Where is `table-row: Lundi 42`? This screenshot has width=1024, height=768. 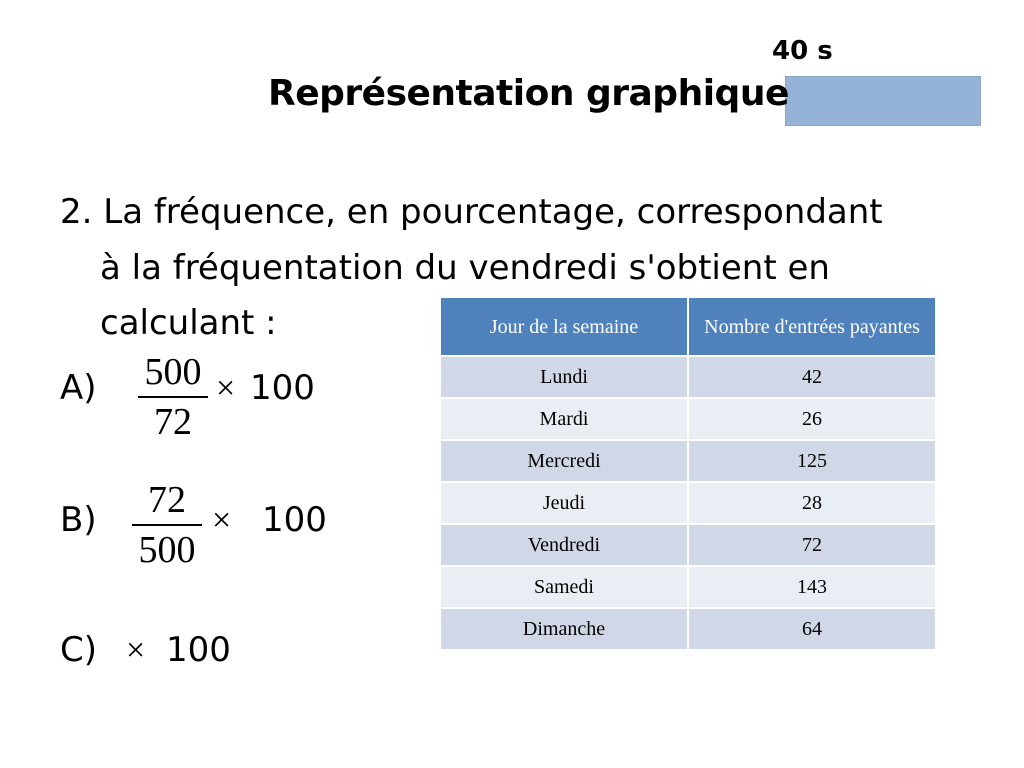
table-row: Lundi 42 is located at coordinates (688, 377).